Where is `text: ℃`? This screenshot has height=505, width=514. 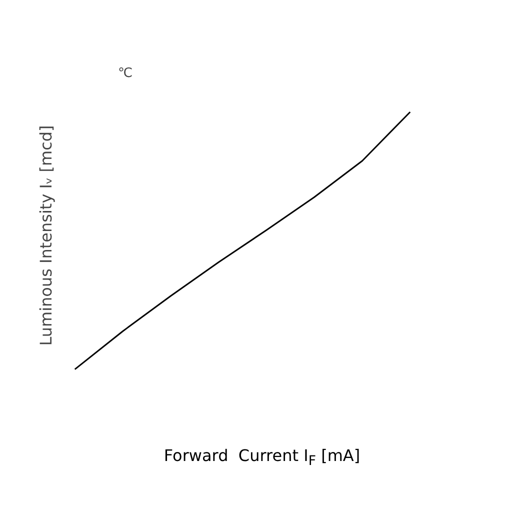
text: ℃ is located at coordinates (125, 74).